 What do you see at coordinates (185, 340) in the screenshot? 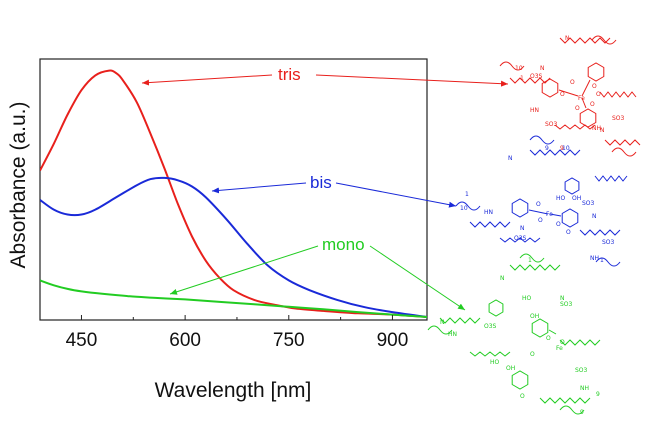
I see `x-tick-label-600: 600` at bounding box center [185, 340].